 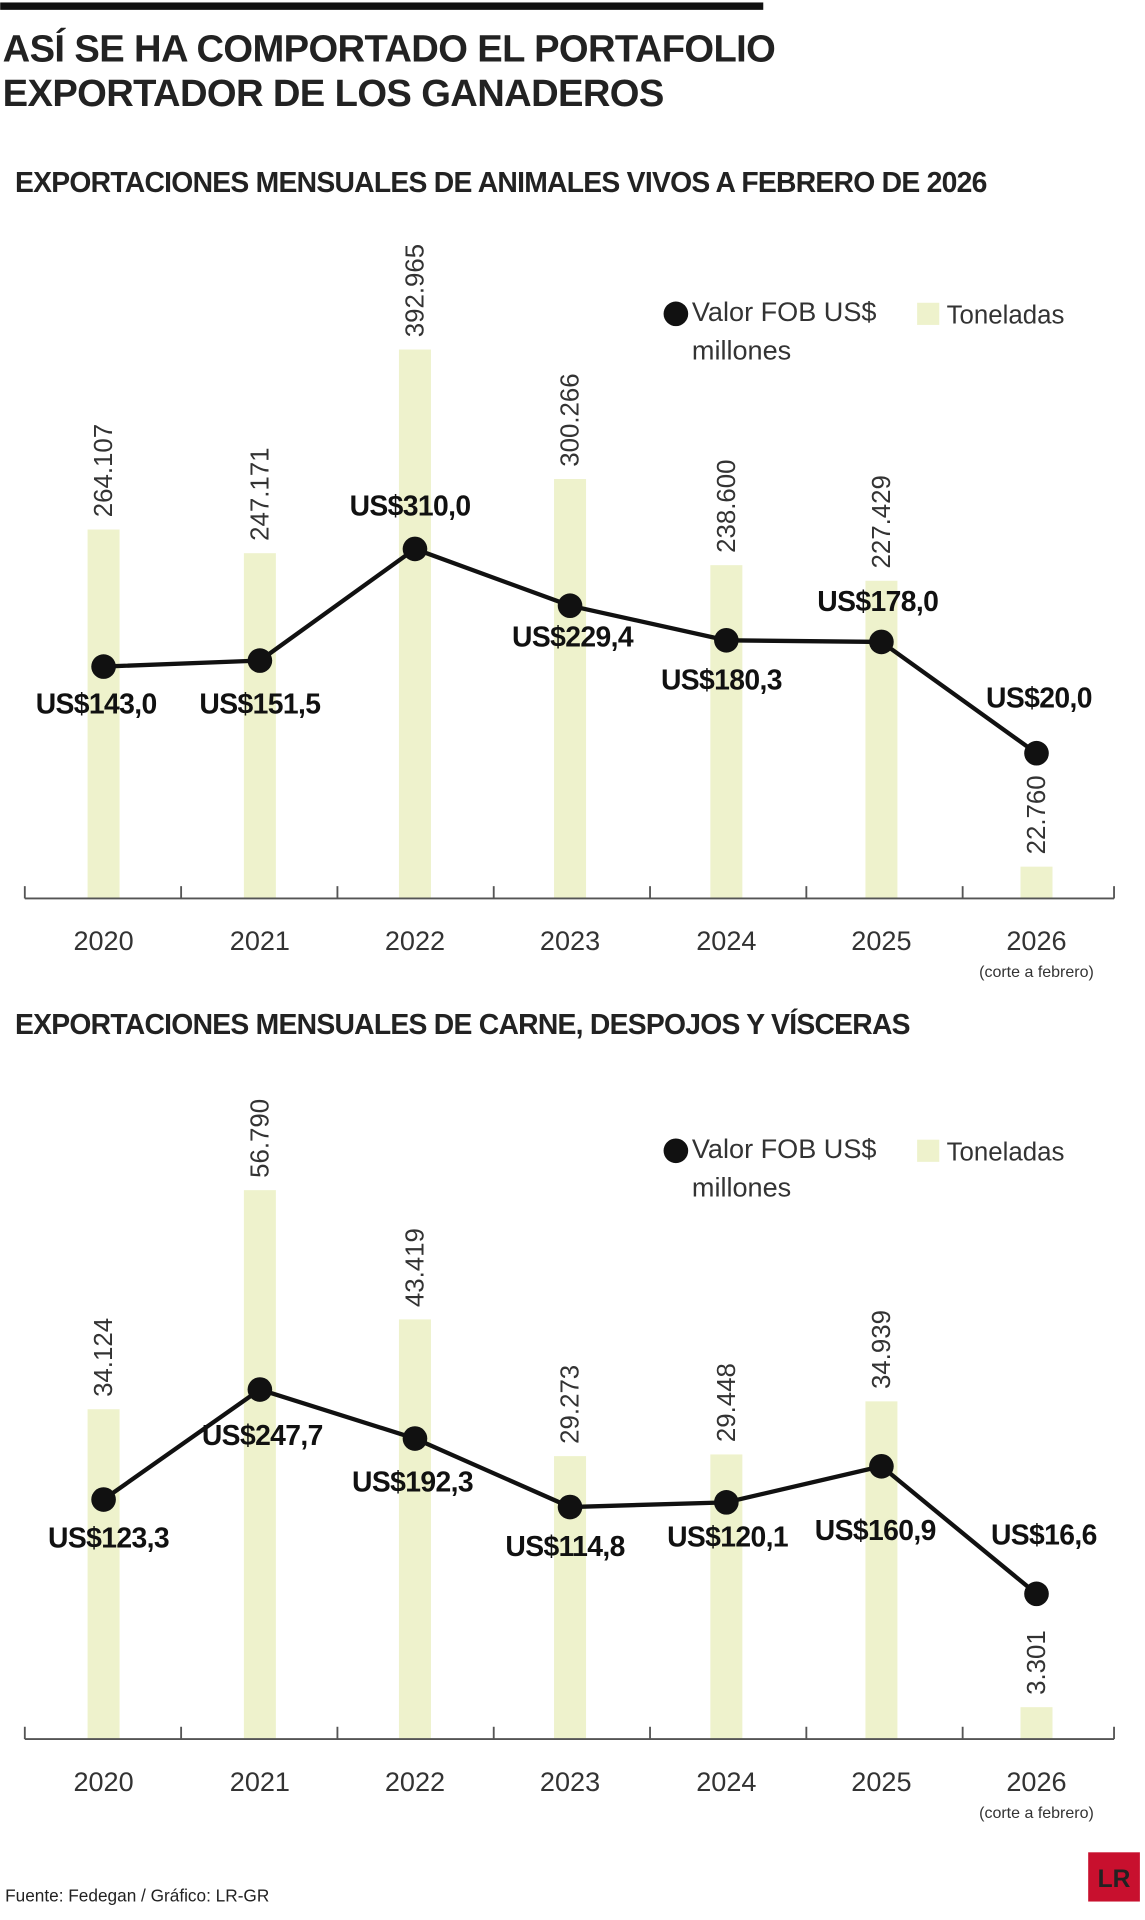 I want to click on line-value-label: US$120,1, so click(x=727, y=1537).